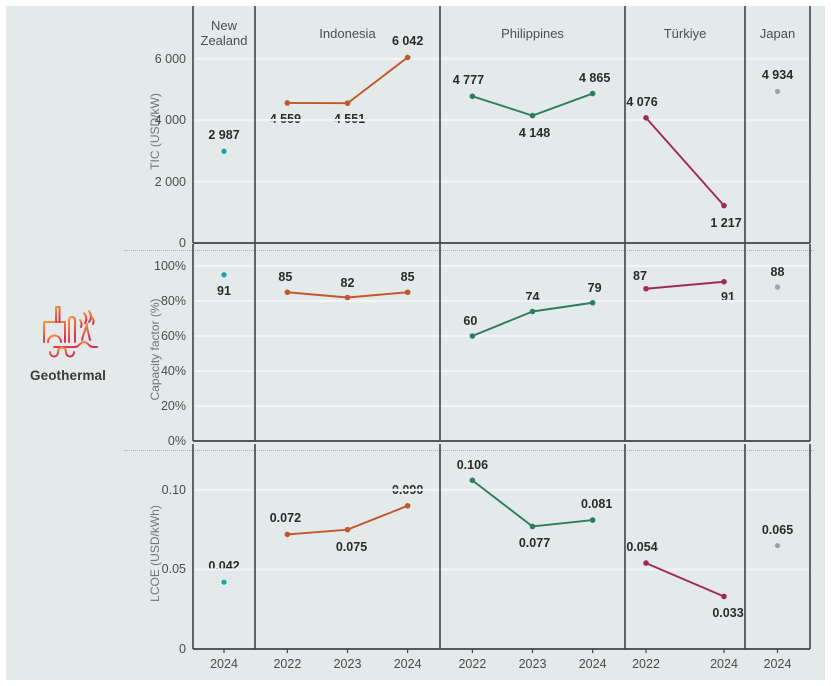  Describe the element at coordinates (594, 77) in the screenshot. I see `data-value-label: 4 865` at that location.